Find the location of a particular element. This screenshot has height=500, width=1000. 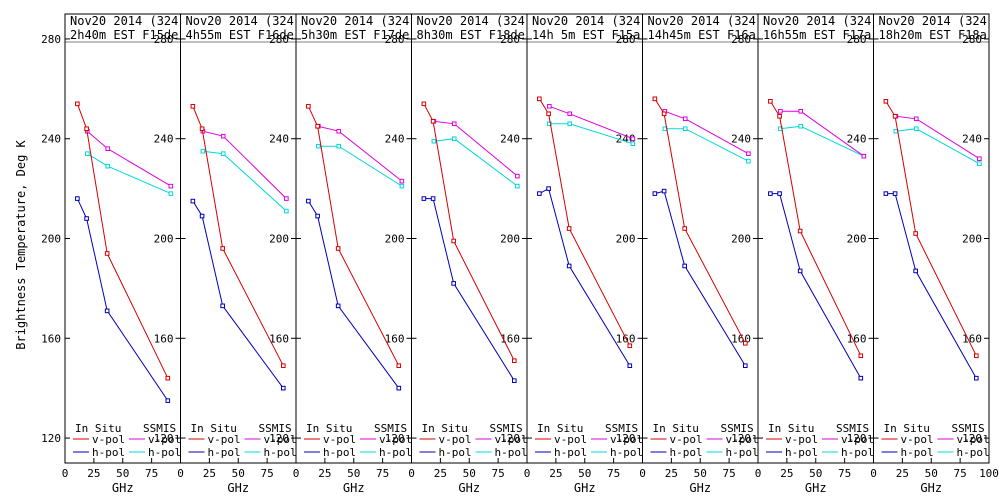

panel-title-time: 2h40m EST F15des is located at coordinates (128, 35).